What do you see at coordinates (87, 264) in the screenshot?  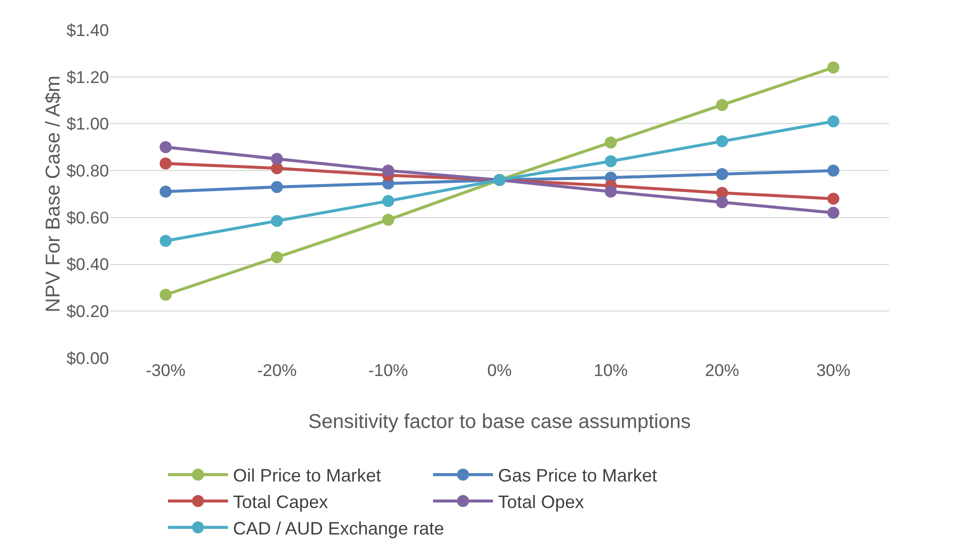 I see `y-tick-label: $0.40` at bounding box center [87, 264].